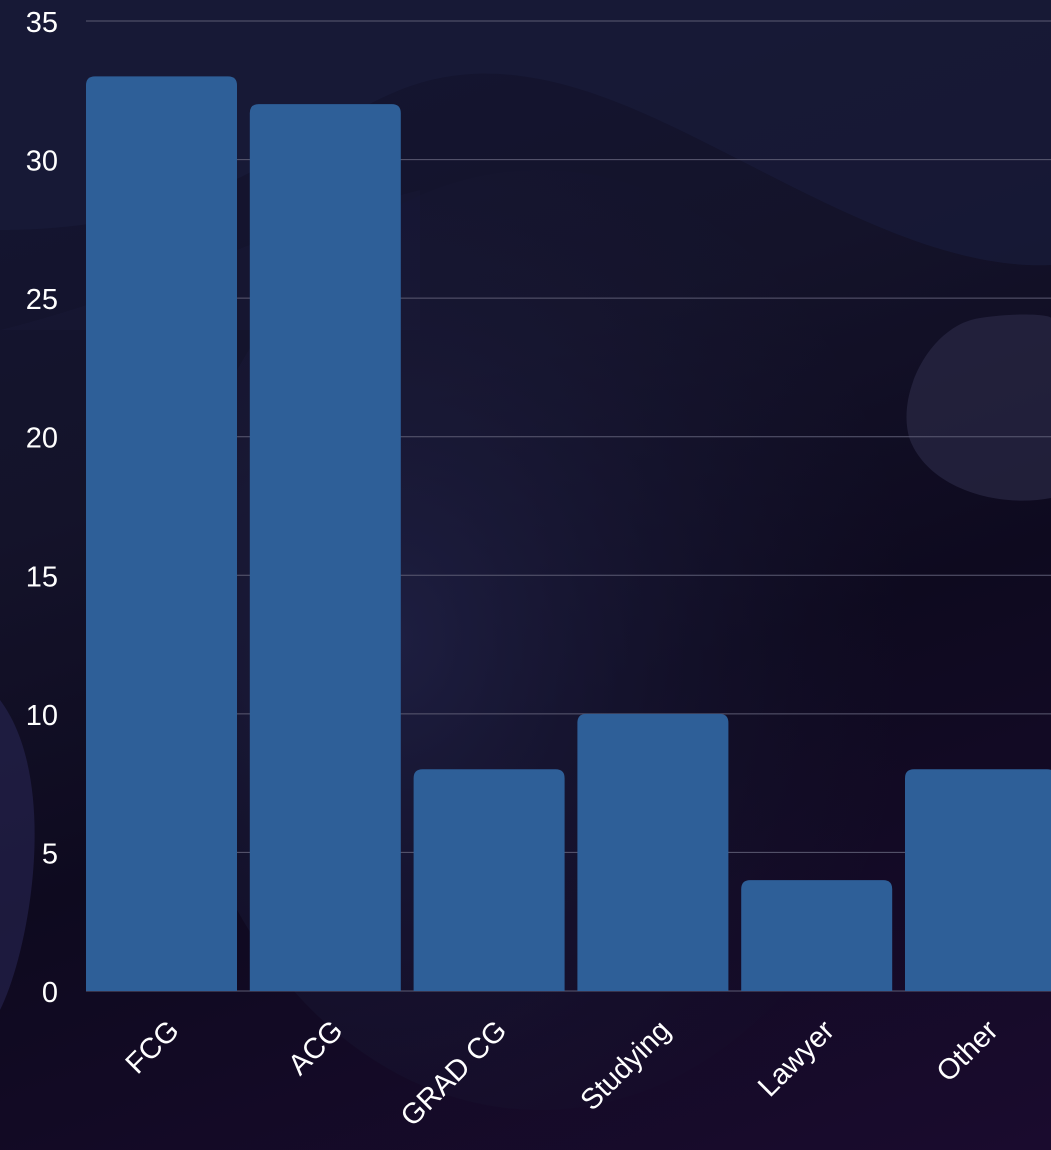 This screenshot has width=1051, height=1150. What do you see at coordinates (968, 1051) in the screenshot?
I see `x-tick-label: Other` at bounding box center [968, 1051].